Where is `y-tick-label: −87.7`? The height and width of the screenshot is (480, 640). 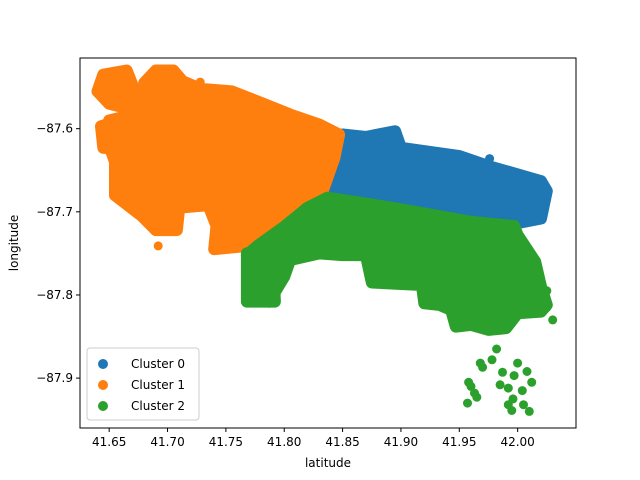
y-tick-label: −87.7 is located at coordinates (54, 212).